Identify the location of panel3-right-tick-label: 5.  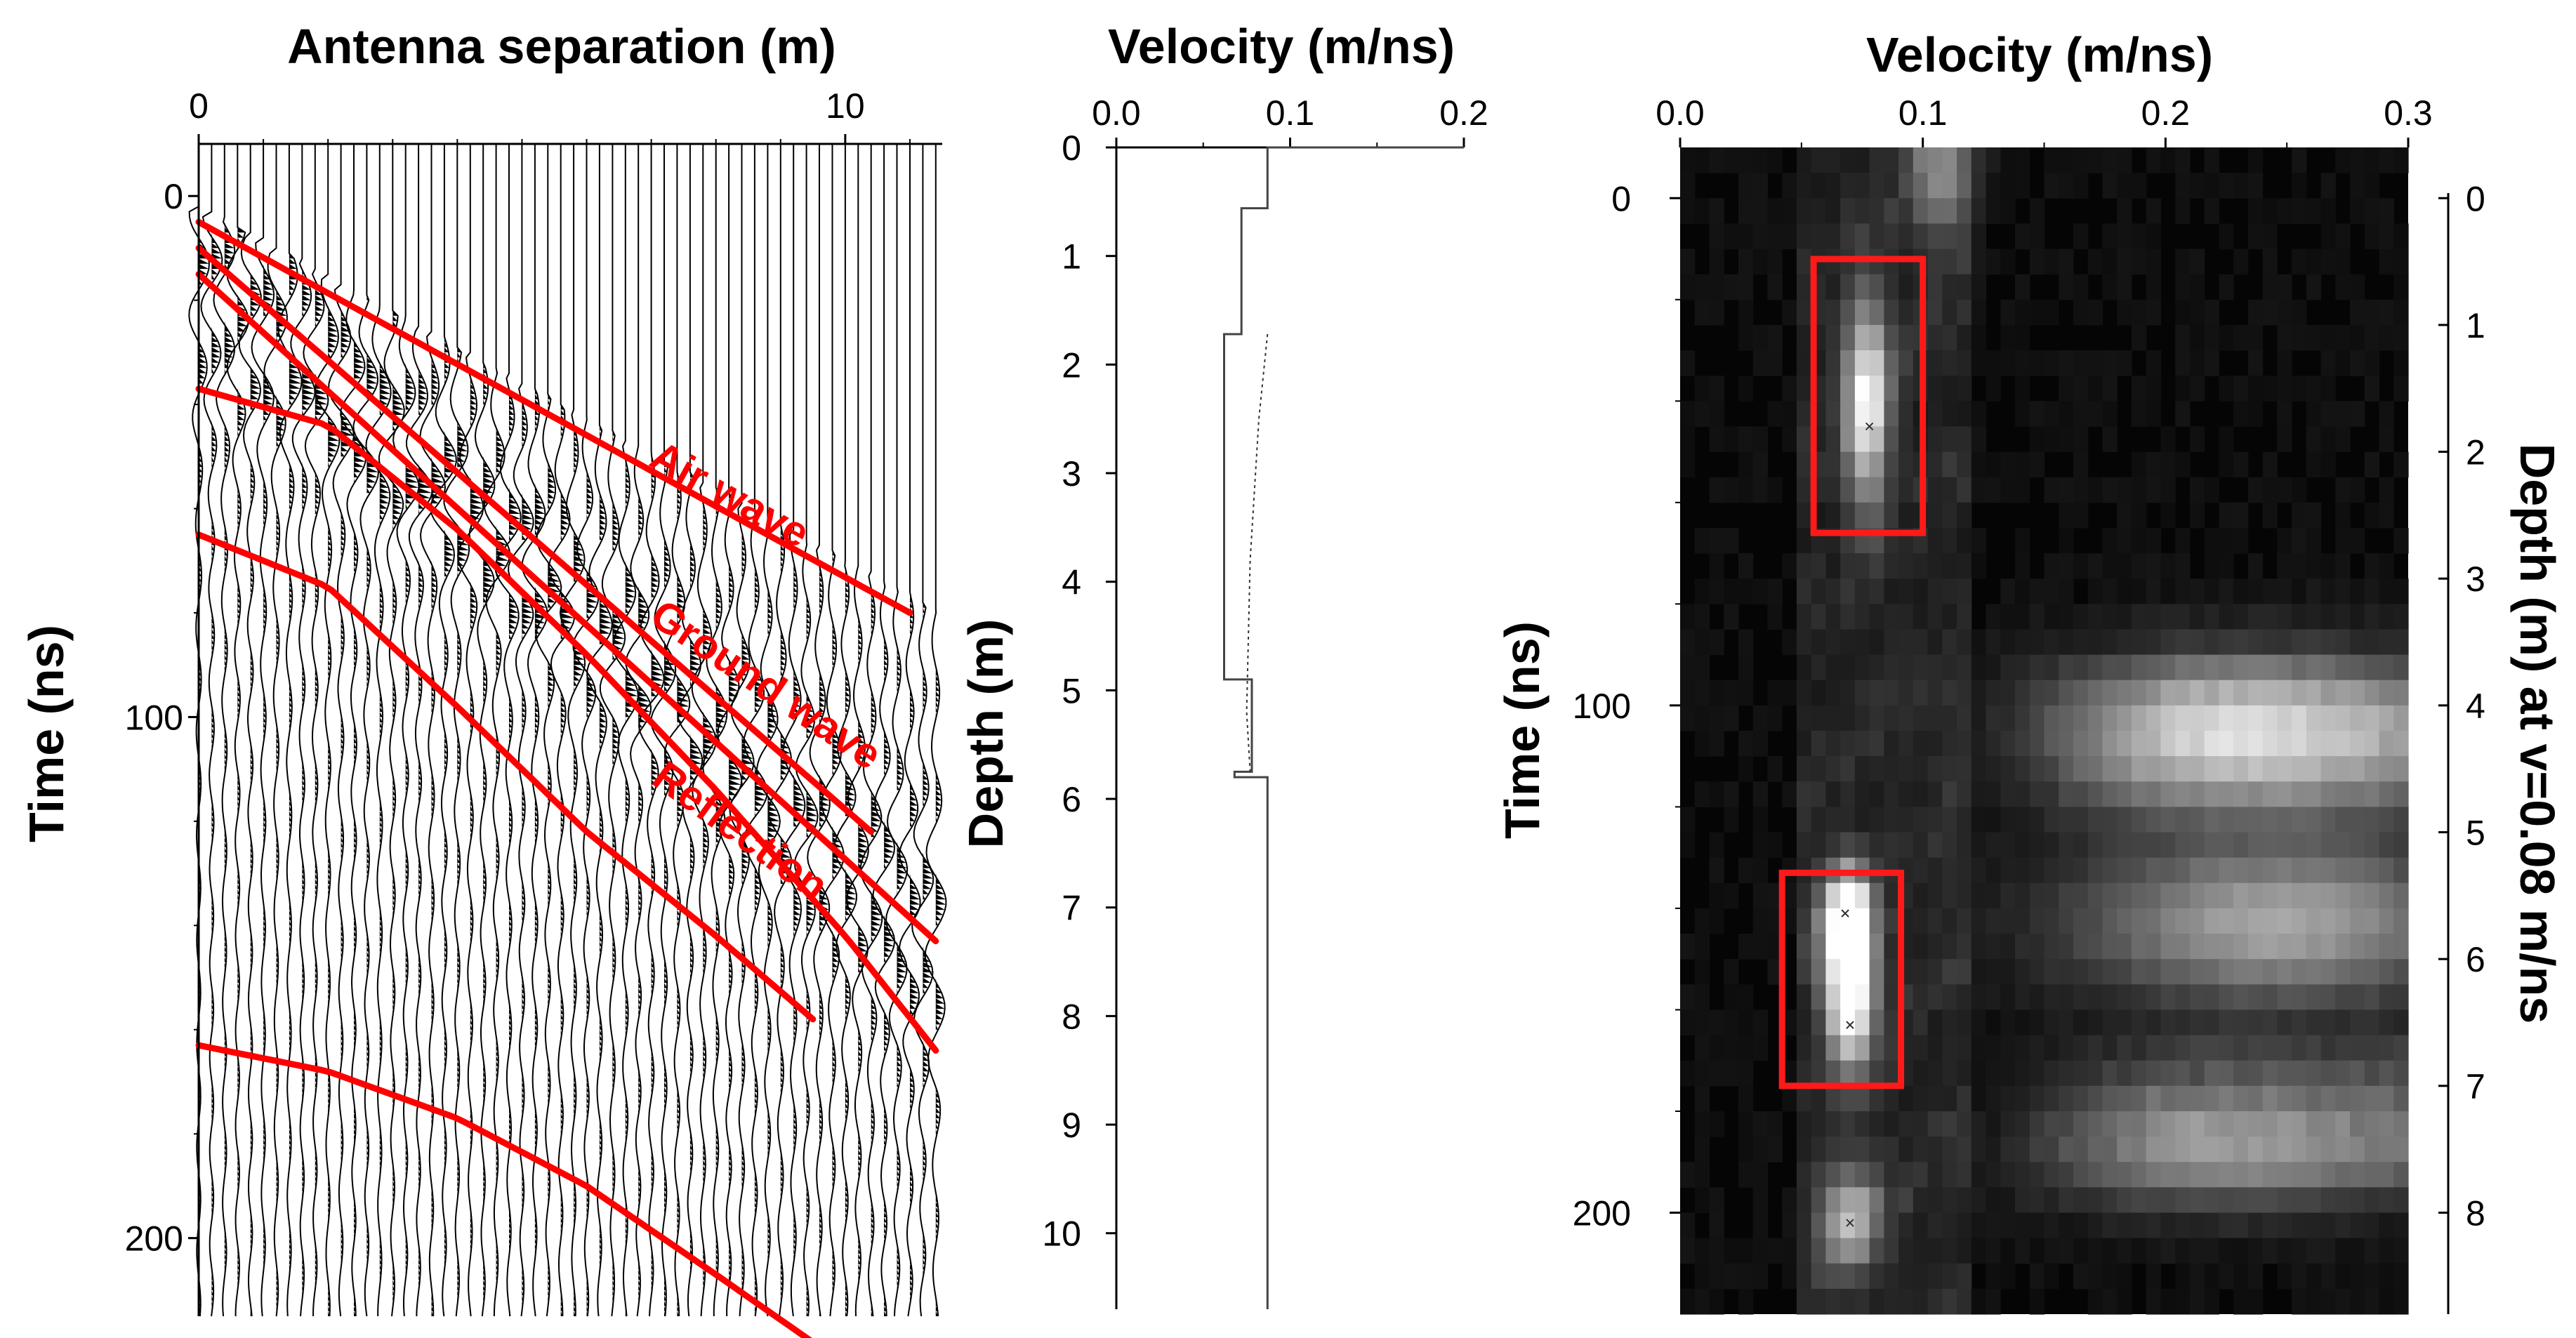
(2475, 833).